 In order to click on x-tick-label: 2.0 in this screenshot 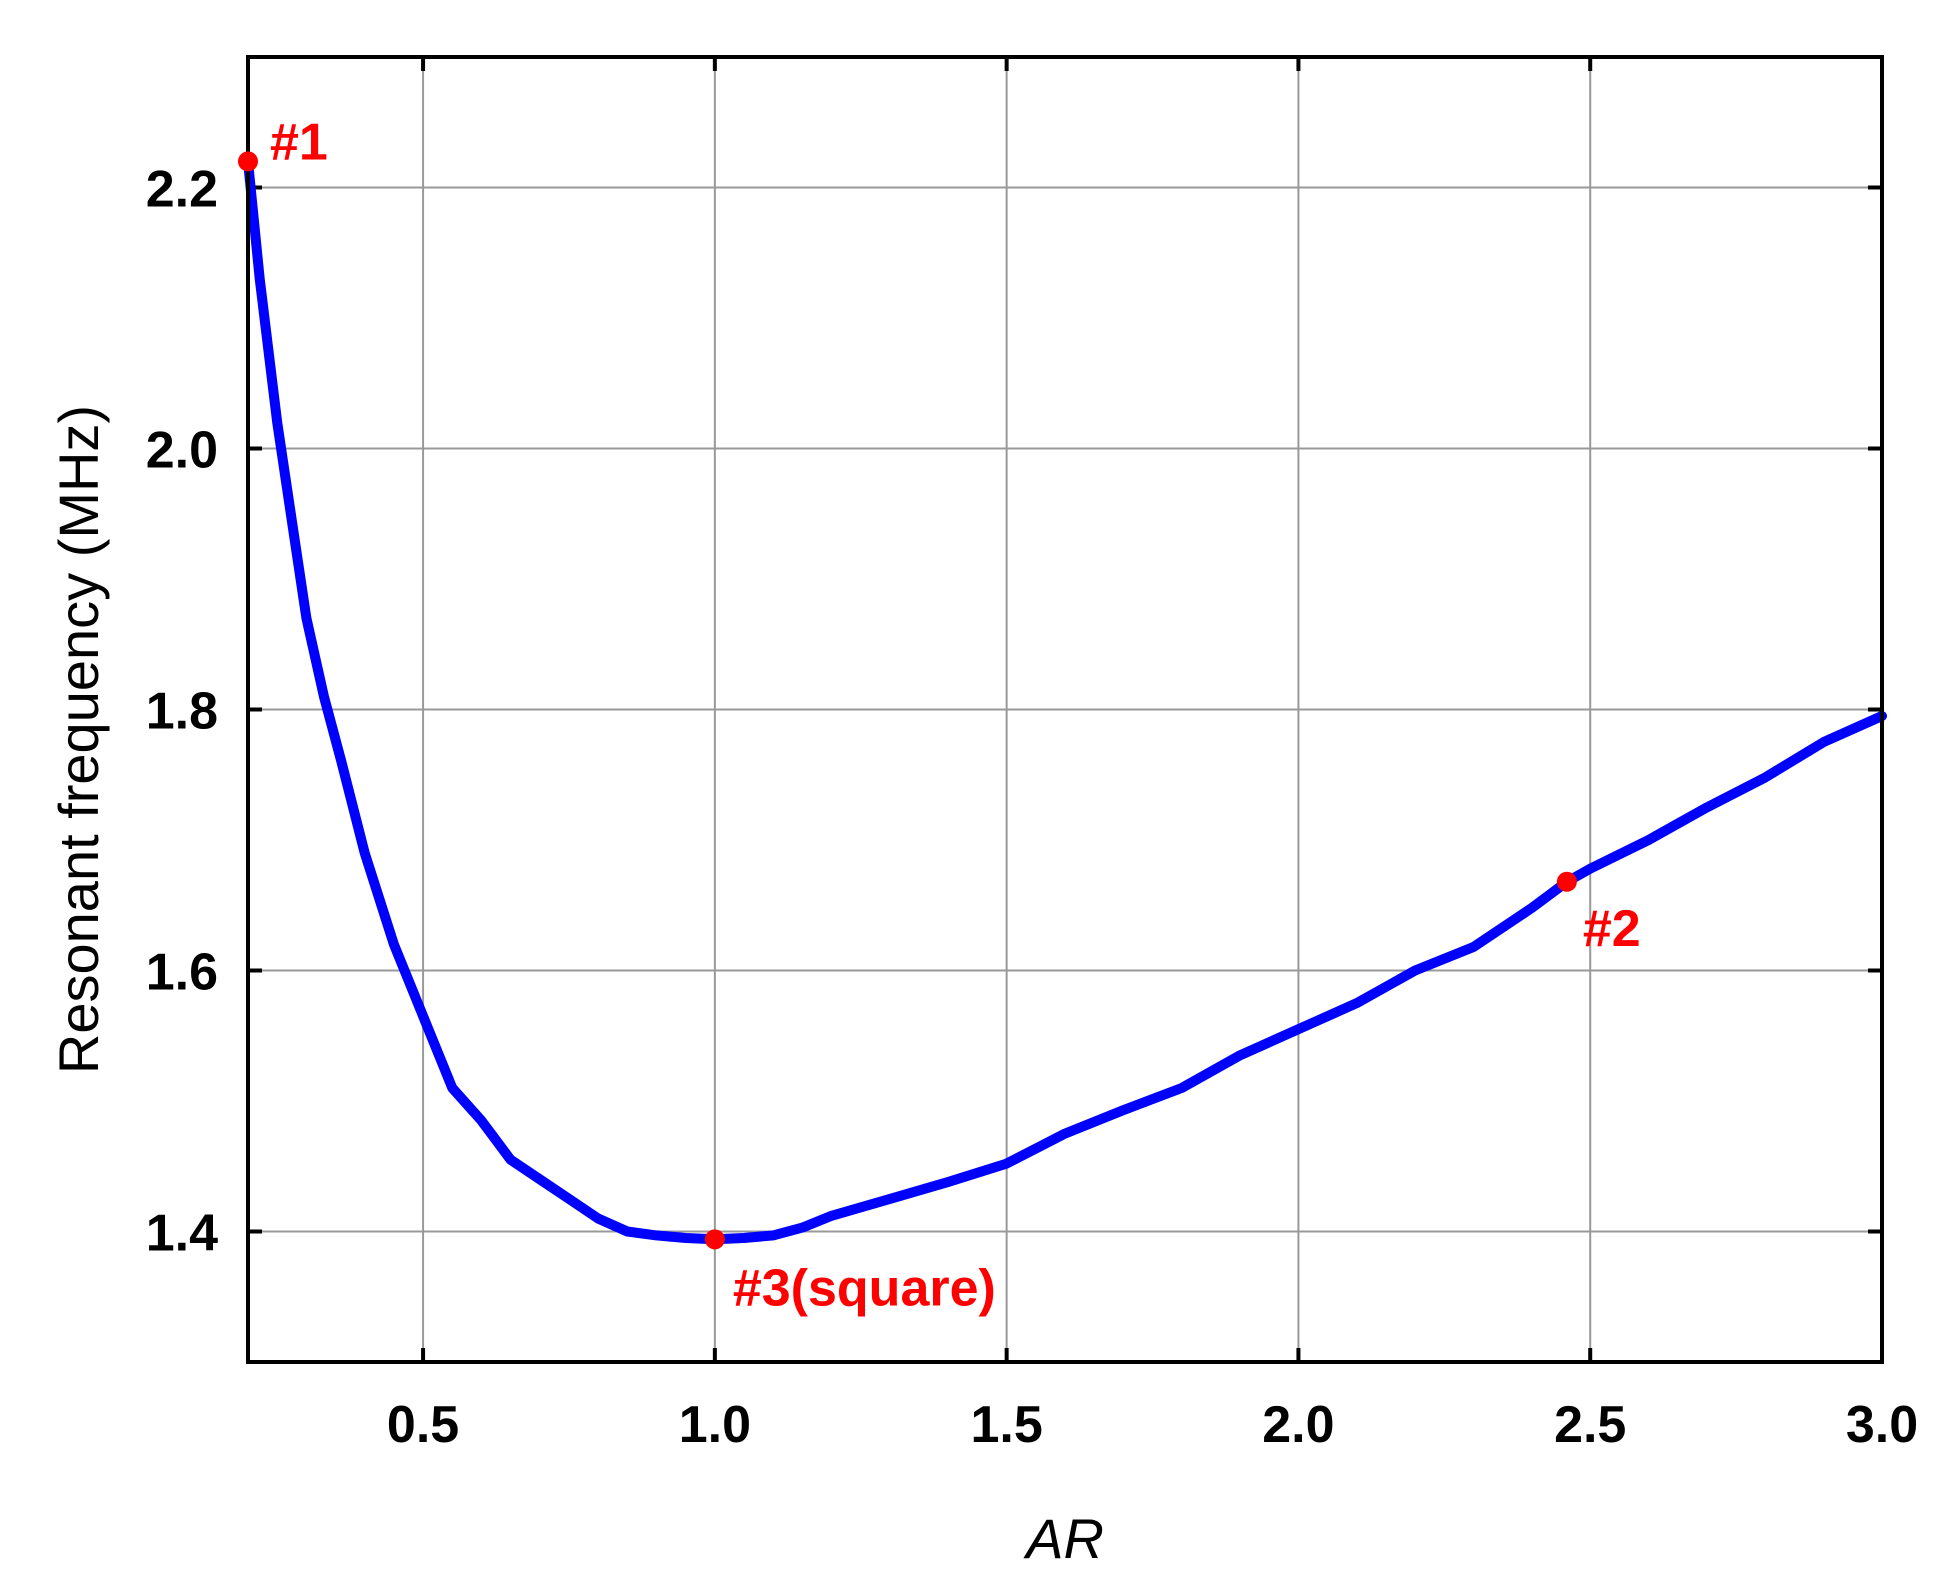, I will do `click(1298, 1425)`.